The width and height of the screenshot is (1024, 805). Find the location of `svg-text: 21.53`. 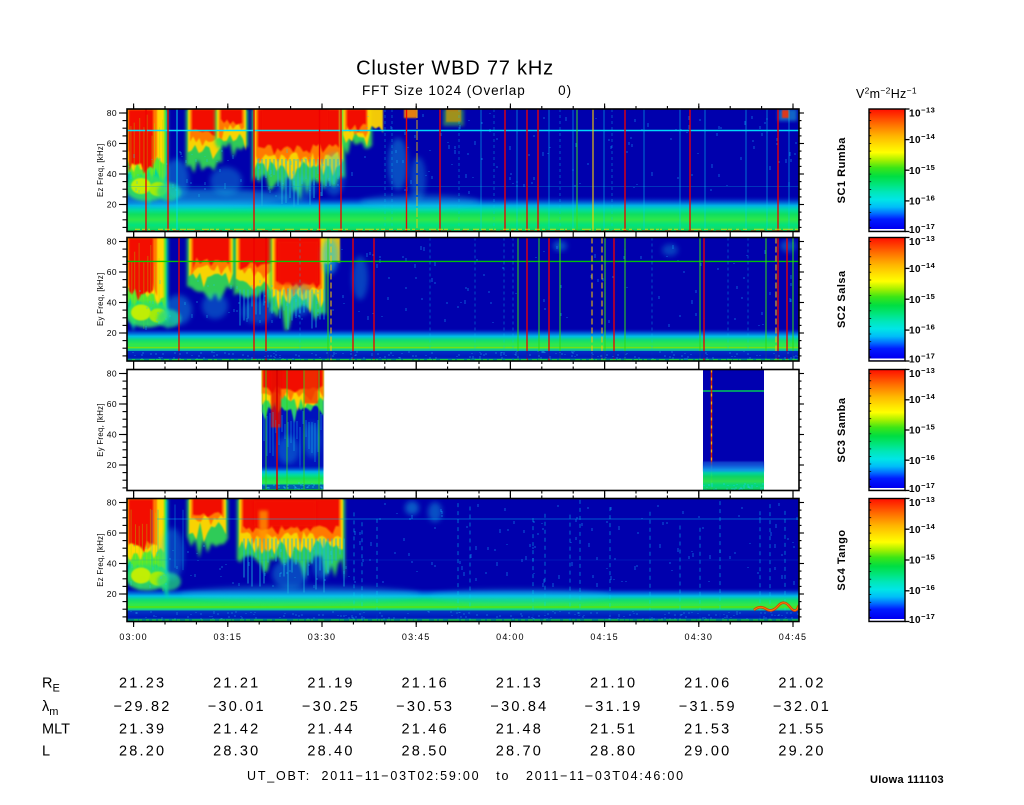

svg-text: 21.53 is located at coordinates (707, 730).